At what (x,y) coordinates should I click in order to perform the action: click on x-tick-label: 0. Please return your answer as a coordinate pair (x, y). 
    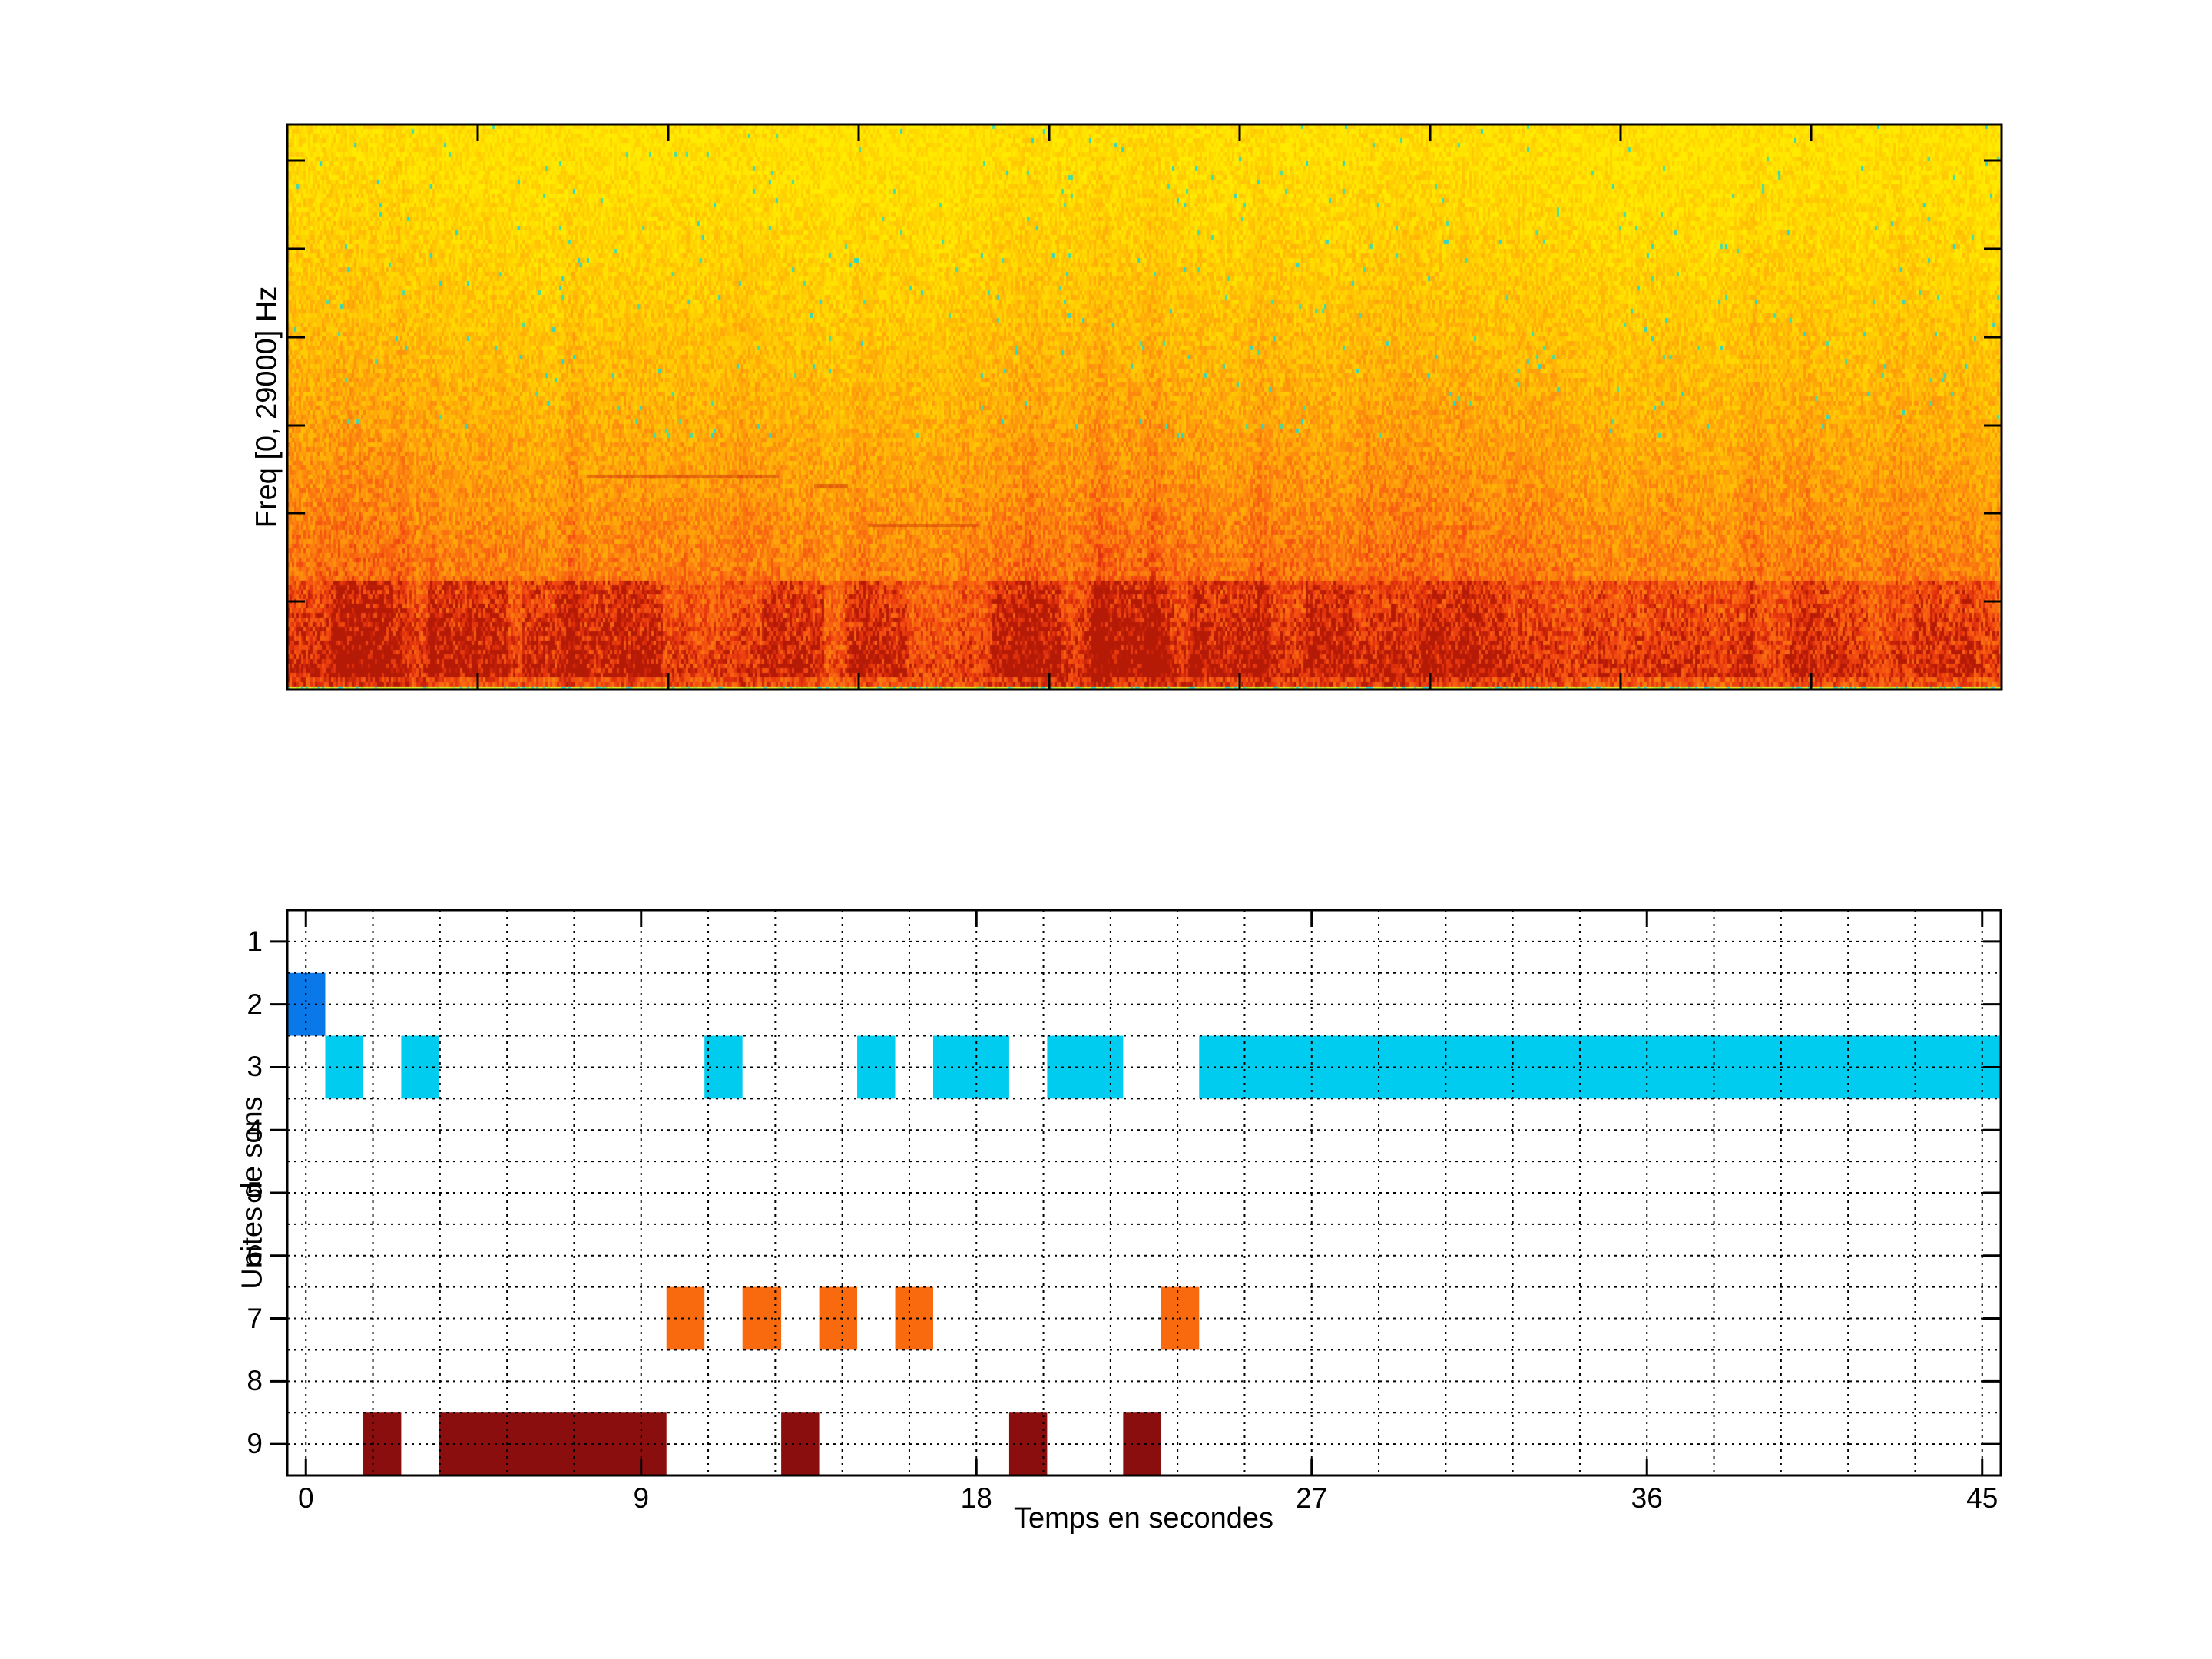
    Looking at the image, I should click on (305, 1498).